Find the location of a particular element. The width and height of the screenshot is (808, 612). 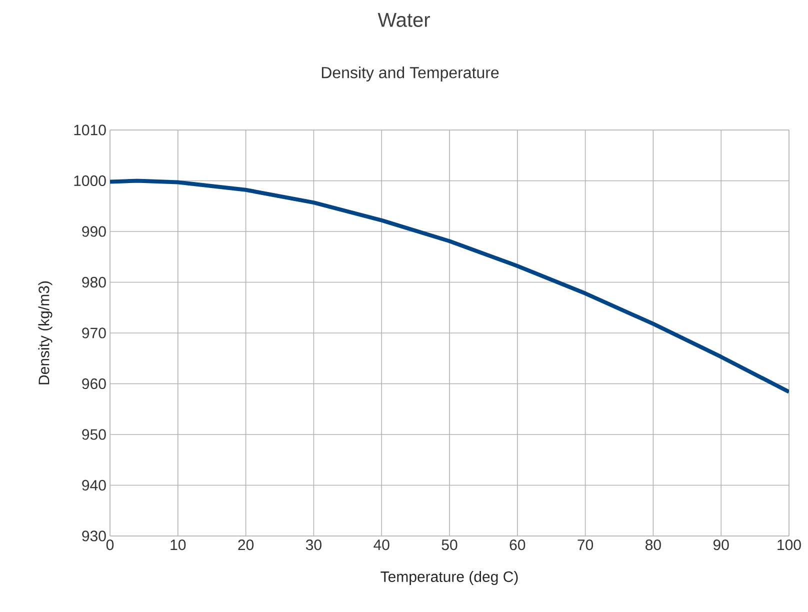

x-tick-label: 10 is located at coordinates (178, 545).